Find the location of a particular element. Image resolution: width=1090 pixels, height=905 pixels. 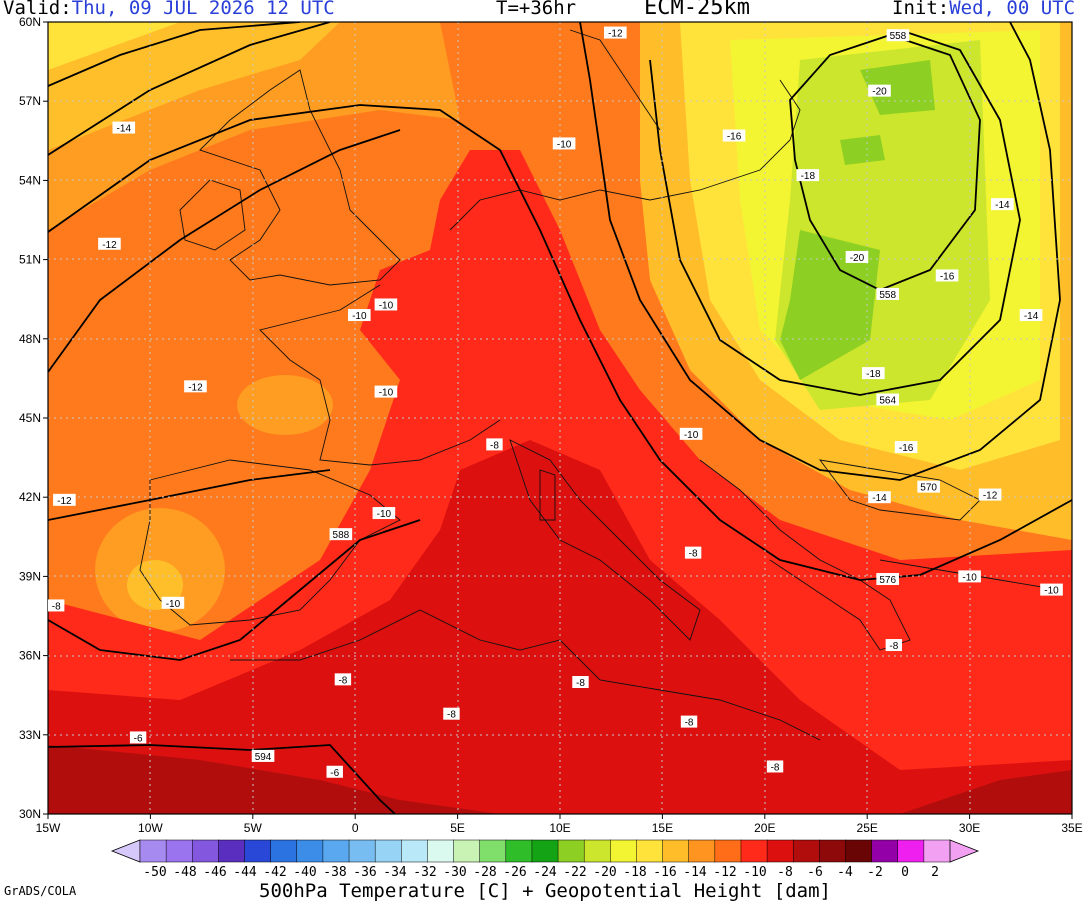

svg-text: -18 is located at coordinates (873, 374).